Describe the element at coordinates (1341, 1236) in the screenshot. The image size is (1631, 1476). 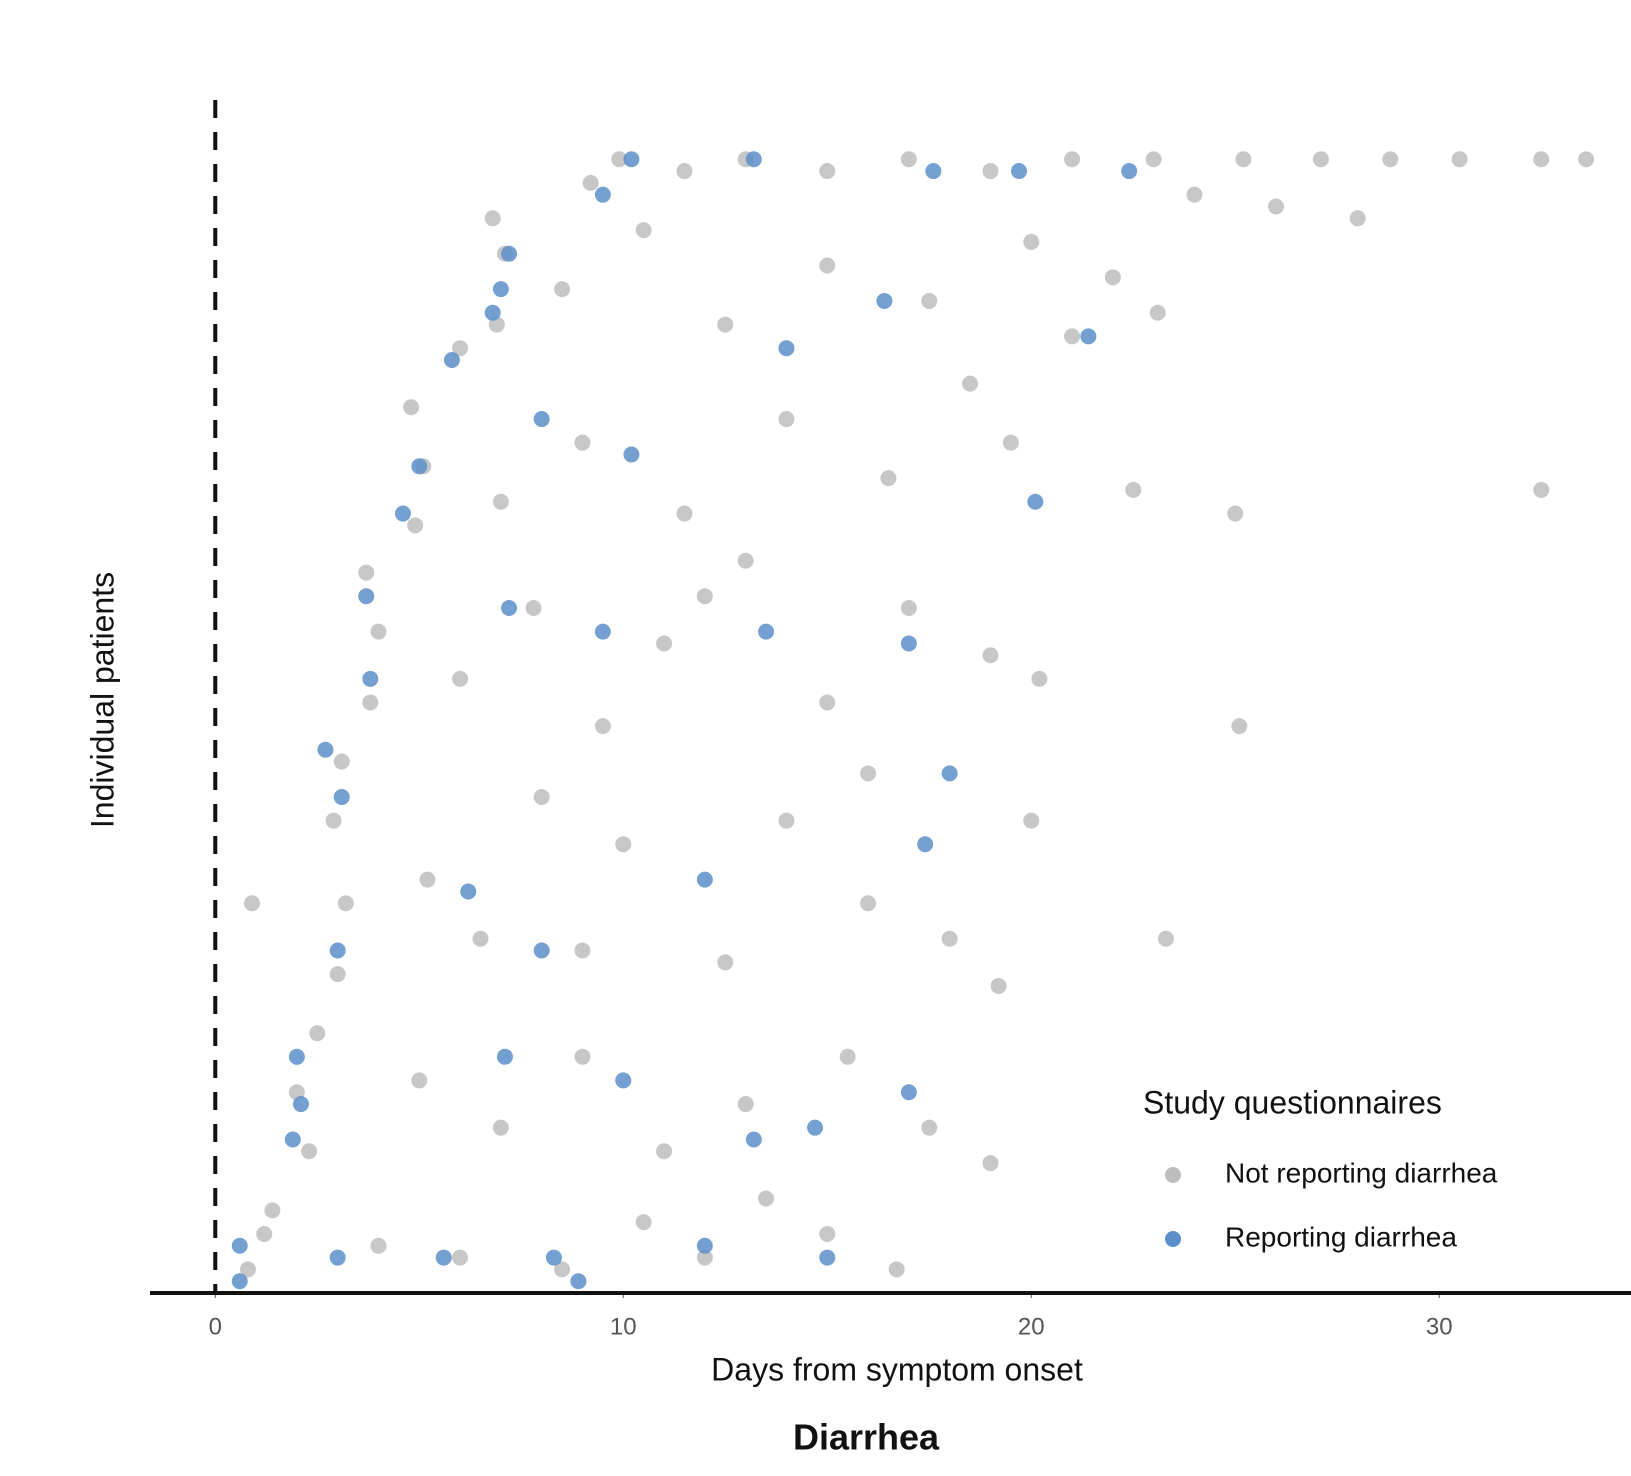
I see `legend-label: Reporting diarrhea` at that location.